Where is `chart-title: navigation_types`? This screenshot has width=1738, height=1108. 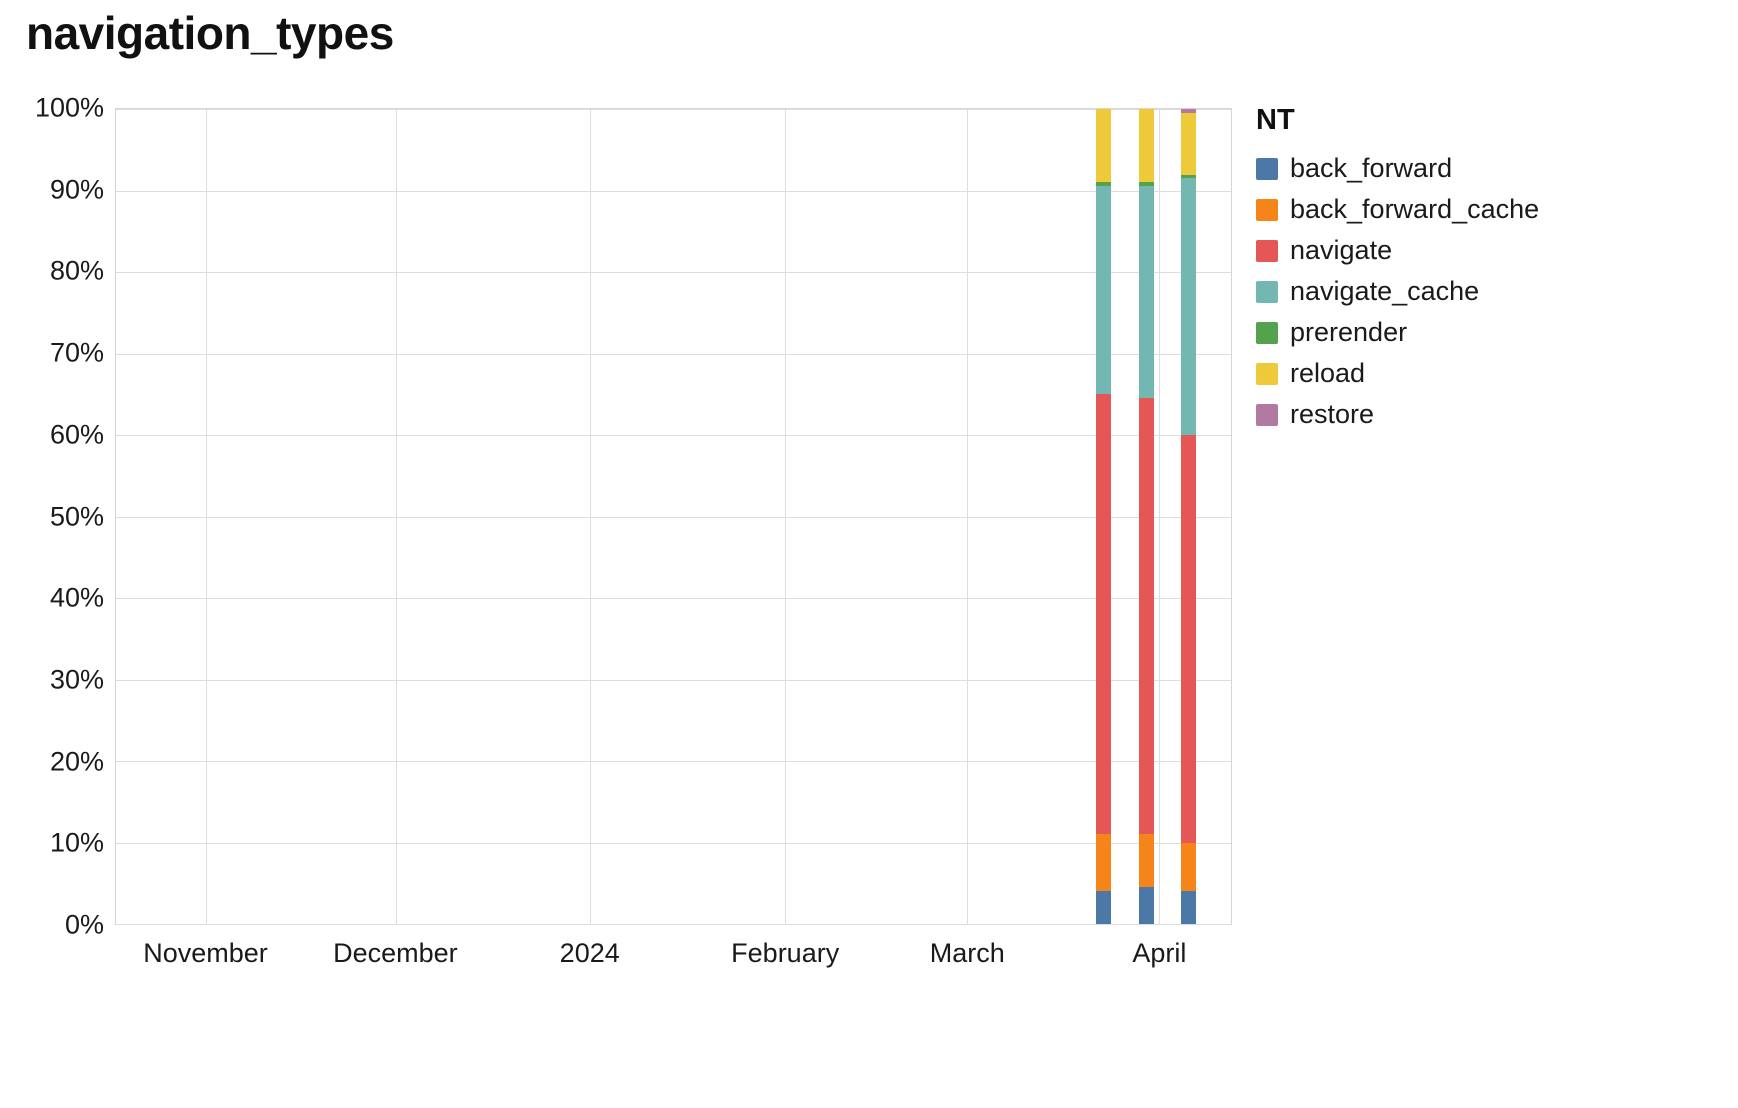 chart-title: navigation_types is located at coordinates (210, 33).